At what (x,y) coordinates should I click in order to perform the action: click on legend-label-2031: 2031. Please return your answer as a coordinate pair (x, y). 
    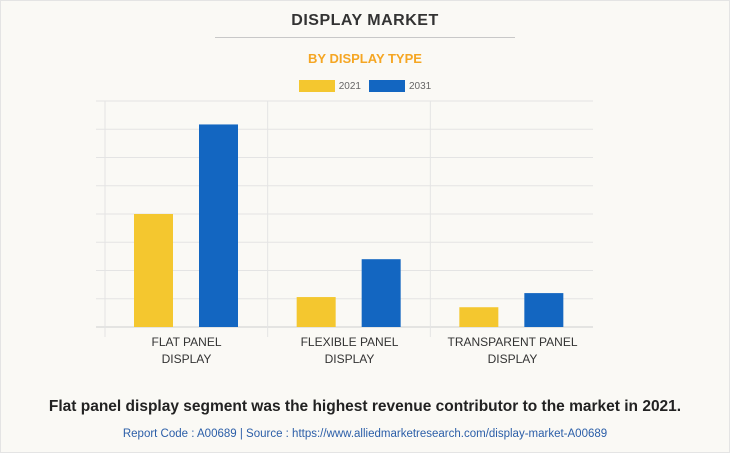
    Looking at the image, I should click on (420, 86).